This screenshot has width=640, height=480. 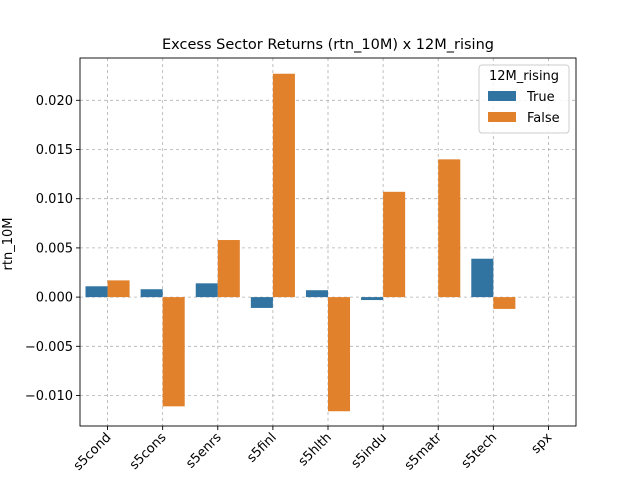 I want to click on x-tick-label-spx: spx, so click(x=542, y=443).